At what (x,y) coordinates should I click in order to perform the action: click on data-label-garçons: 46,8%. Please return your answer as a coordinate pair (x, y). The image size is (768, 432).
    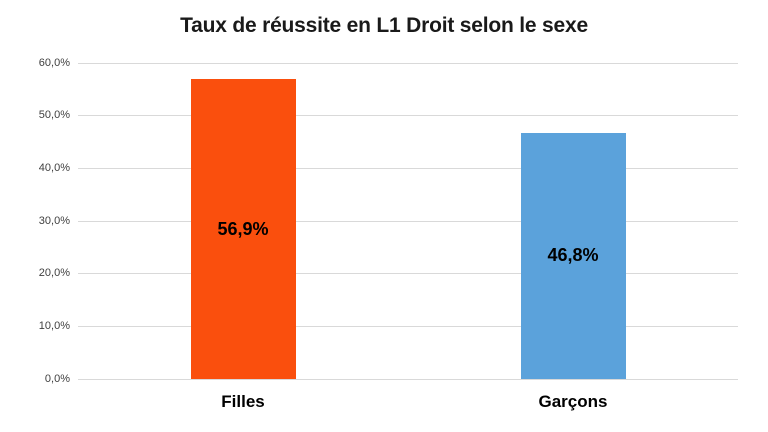
    Looking at the image, I should click on (573, 255).